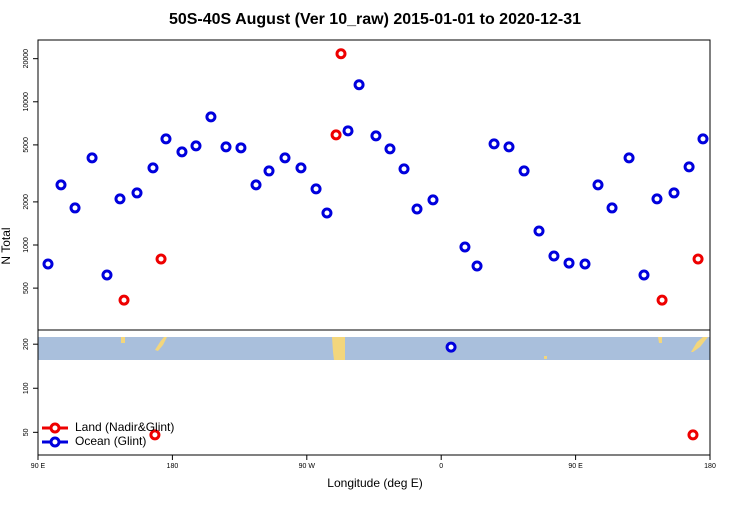  What do you see at coordinates (6, 245) in the screenshot?
I see `y-axis-label: N Total` at bounding box center [6, 245].